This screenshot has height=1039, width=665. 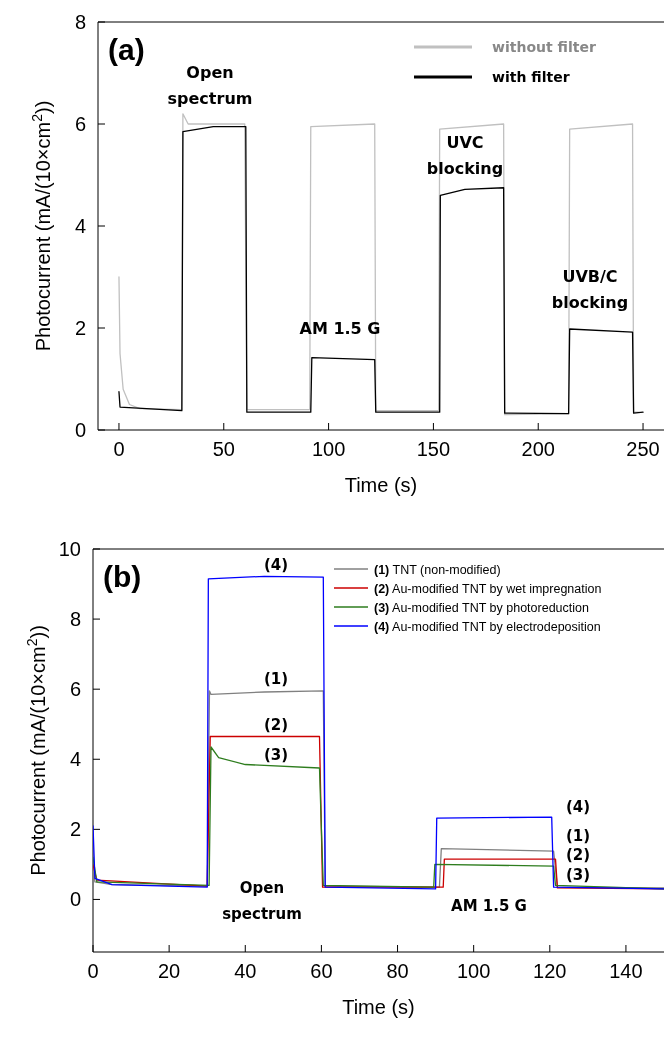 What do you see at coordinates (397, 971) in the screenshot?
I see `x-tick-label: 80` at bounding box center [397, 971].